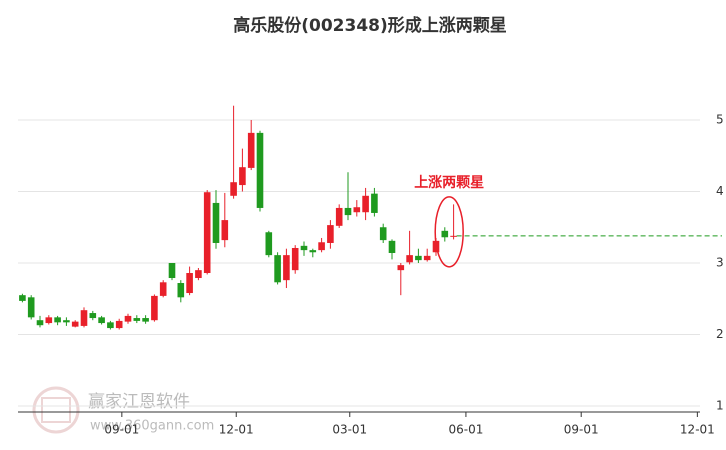 Image resolution: width=726 pixels, height=450 pixels. Describe the element at coordinates (152, 426) in the screenshot. I see `watermark-url: www.360gann.com` at that location.